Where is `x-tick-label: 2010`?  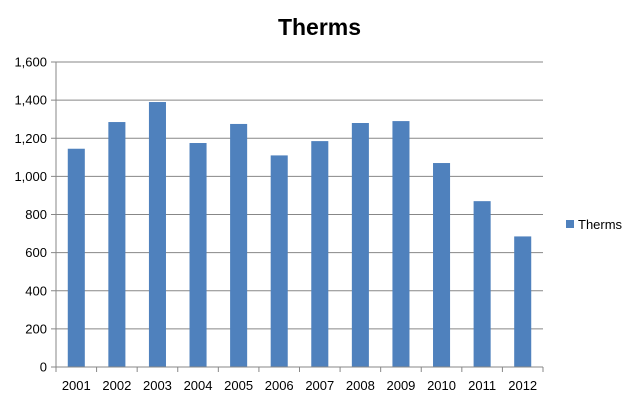
x-tick-label: 2010 is located at coordinates (441, 385).